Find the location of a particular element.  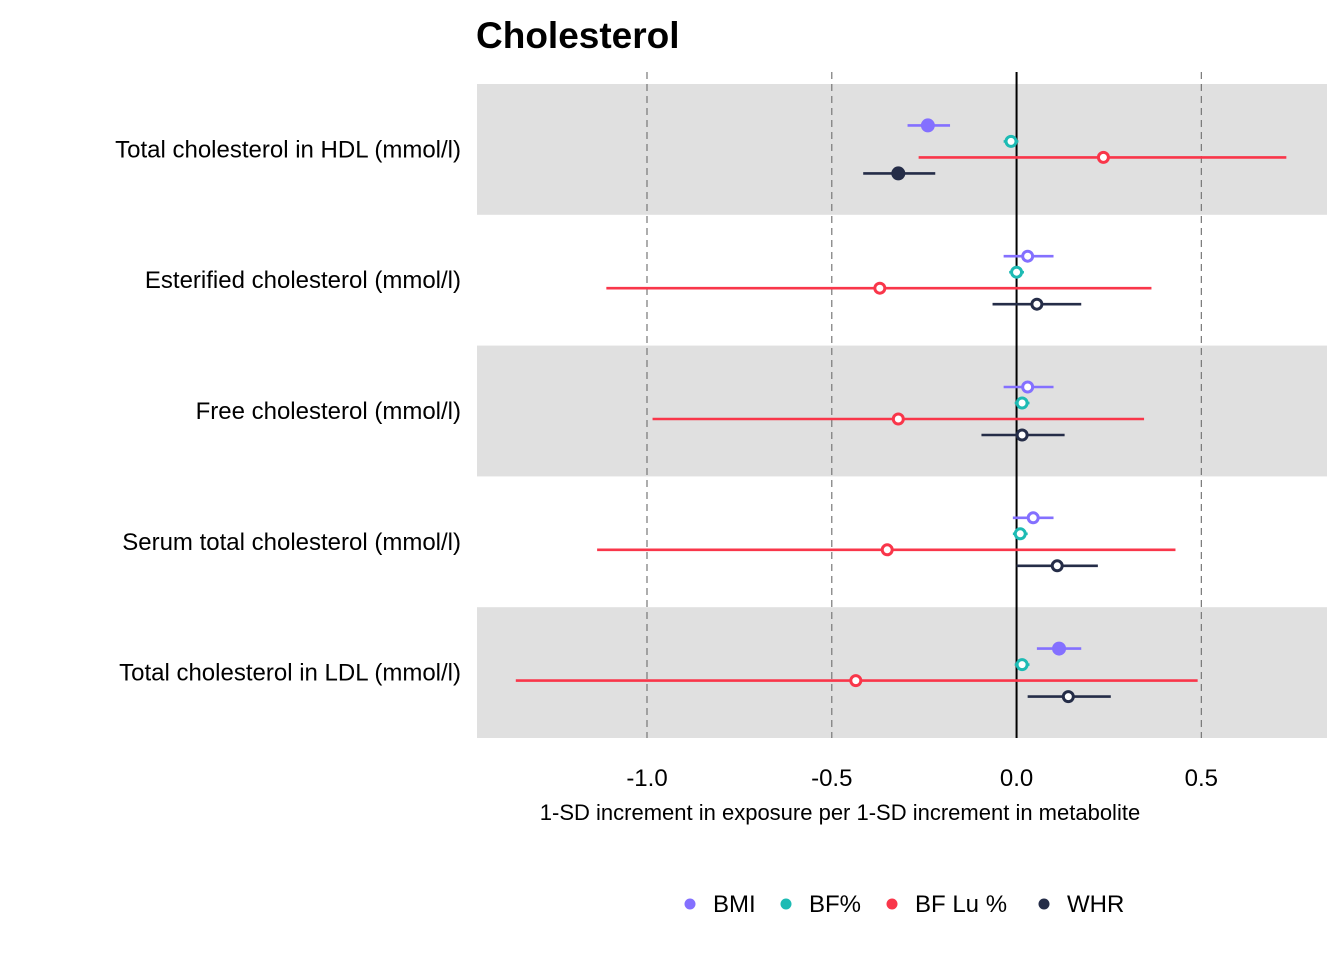

y-category-label: Free cholesterol (mmol/l) is located at coordinates (328, 411).